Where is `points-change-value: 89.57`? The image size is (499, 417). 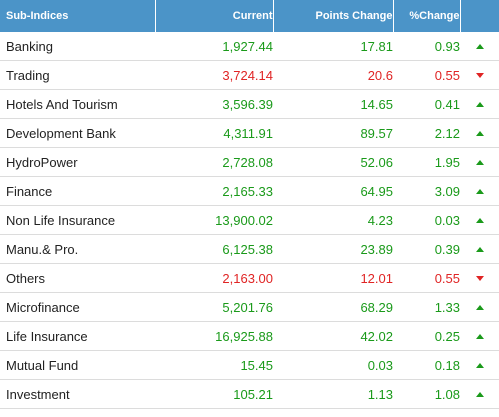
points-change-value: 89.57 is located at coordinates (333, 133).